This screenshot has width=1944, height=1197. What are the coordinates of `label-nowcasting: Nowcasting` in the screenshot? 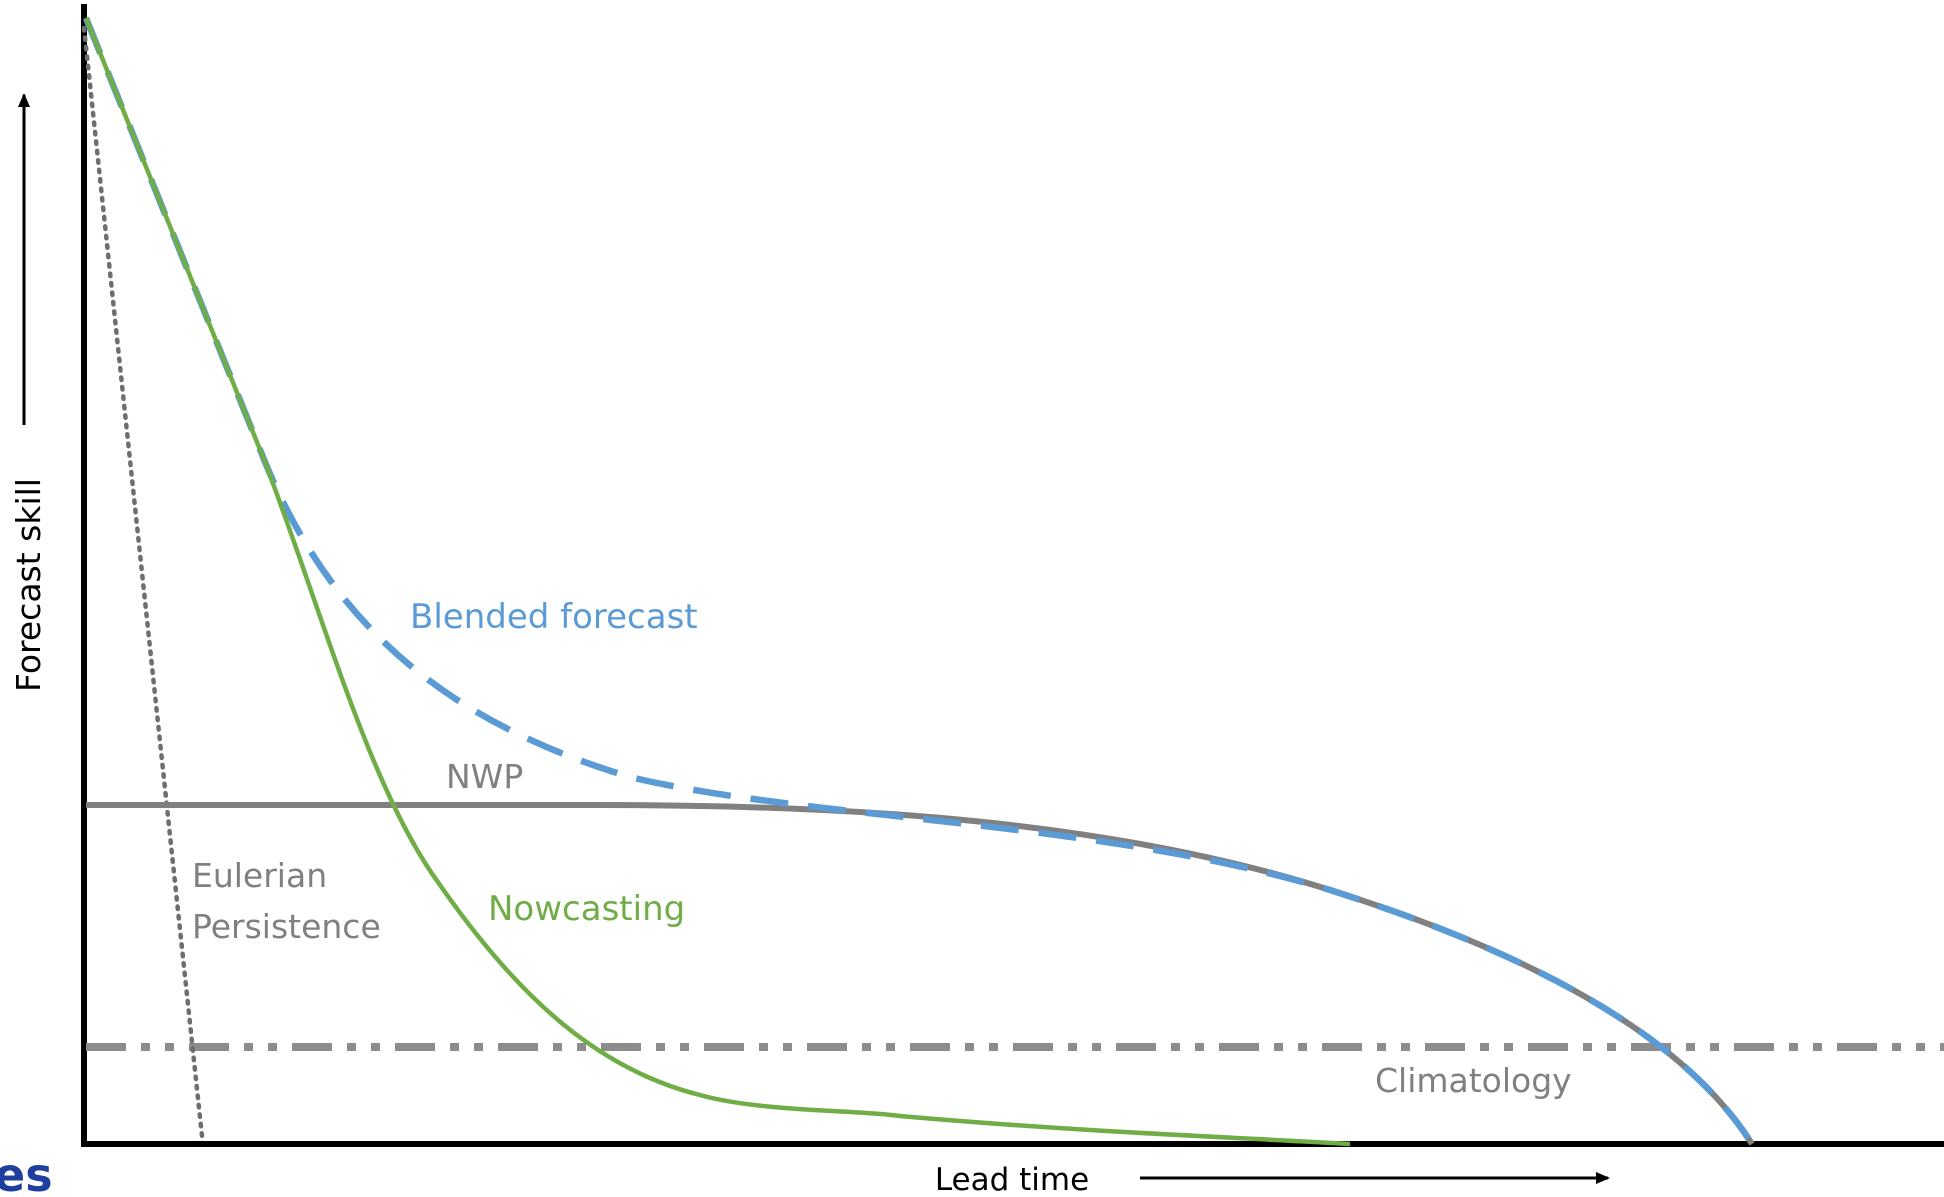 It's located at (586, 909).